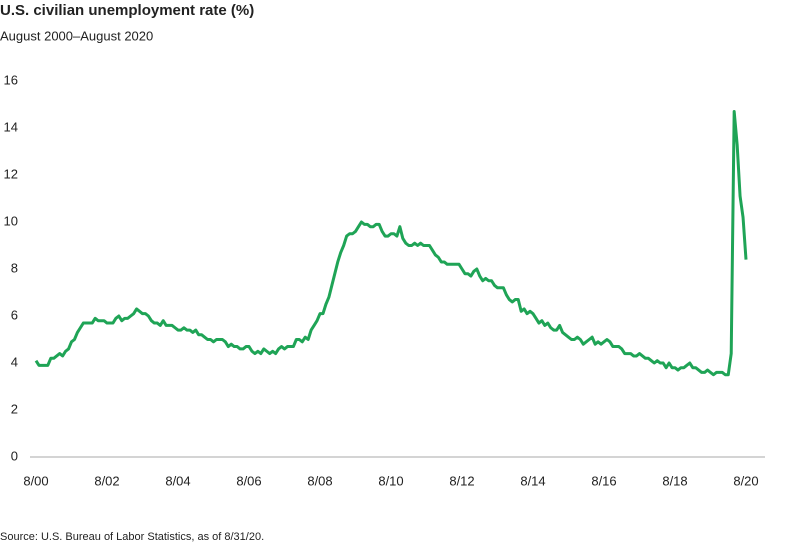 This screenshot has height=546, width=800. Describe the element at coordinates (532, 480) in the screenshot. I see `x-tick-label: 8/14` at that location.